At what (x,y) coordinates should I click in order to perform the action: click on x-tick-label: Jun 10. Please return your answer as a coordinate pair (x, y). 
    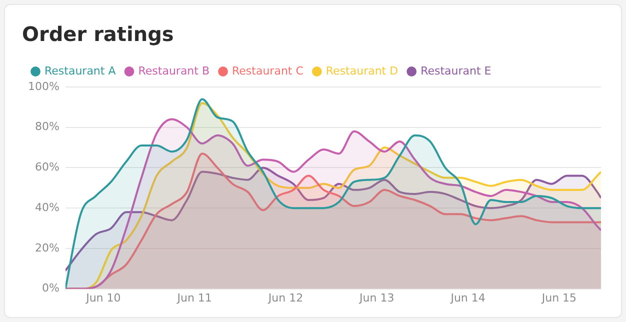
    Looking at the image, I should click on (103, 297).